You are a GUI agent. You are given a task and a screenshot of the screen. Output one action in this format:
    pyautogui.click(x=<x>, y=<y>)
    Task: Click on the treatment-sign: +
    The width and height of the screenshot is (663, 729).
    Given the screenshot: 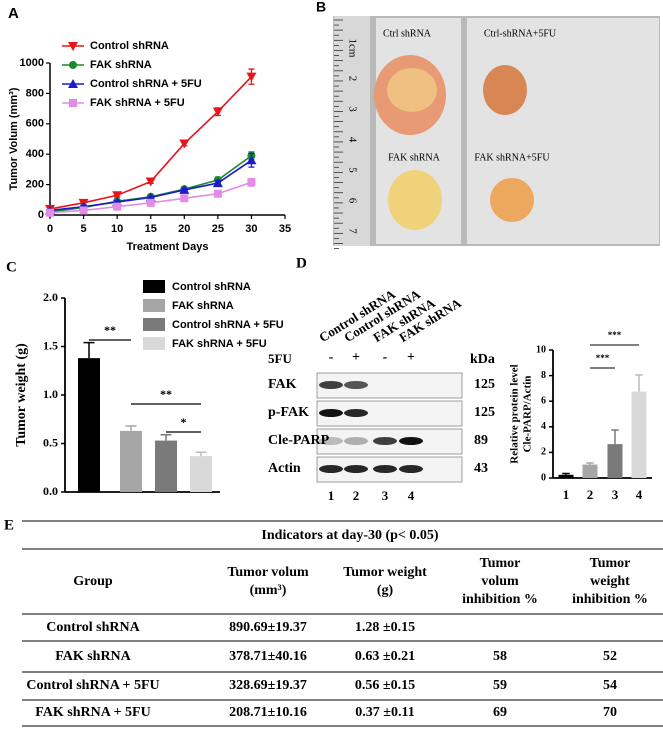 What is the action you would take?
    pyautogui.click(x=411, y=357)
    